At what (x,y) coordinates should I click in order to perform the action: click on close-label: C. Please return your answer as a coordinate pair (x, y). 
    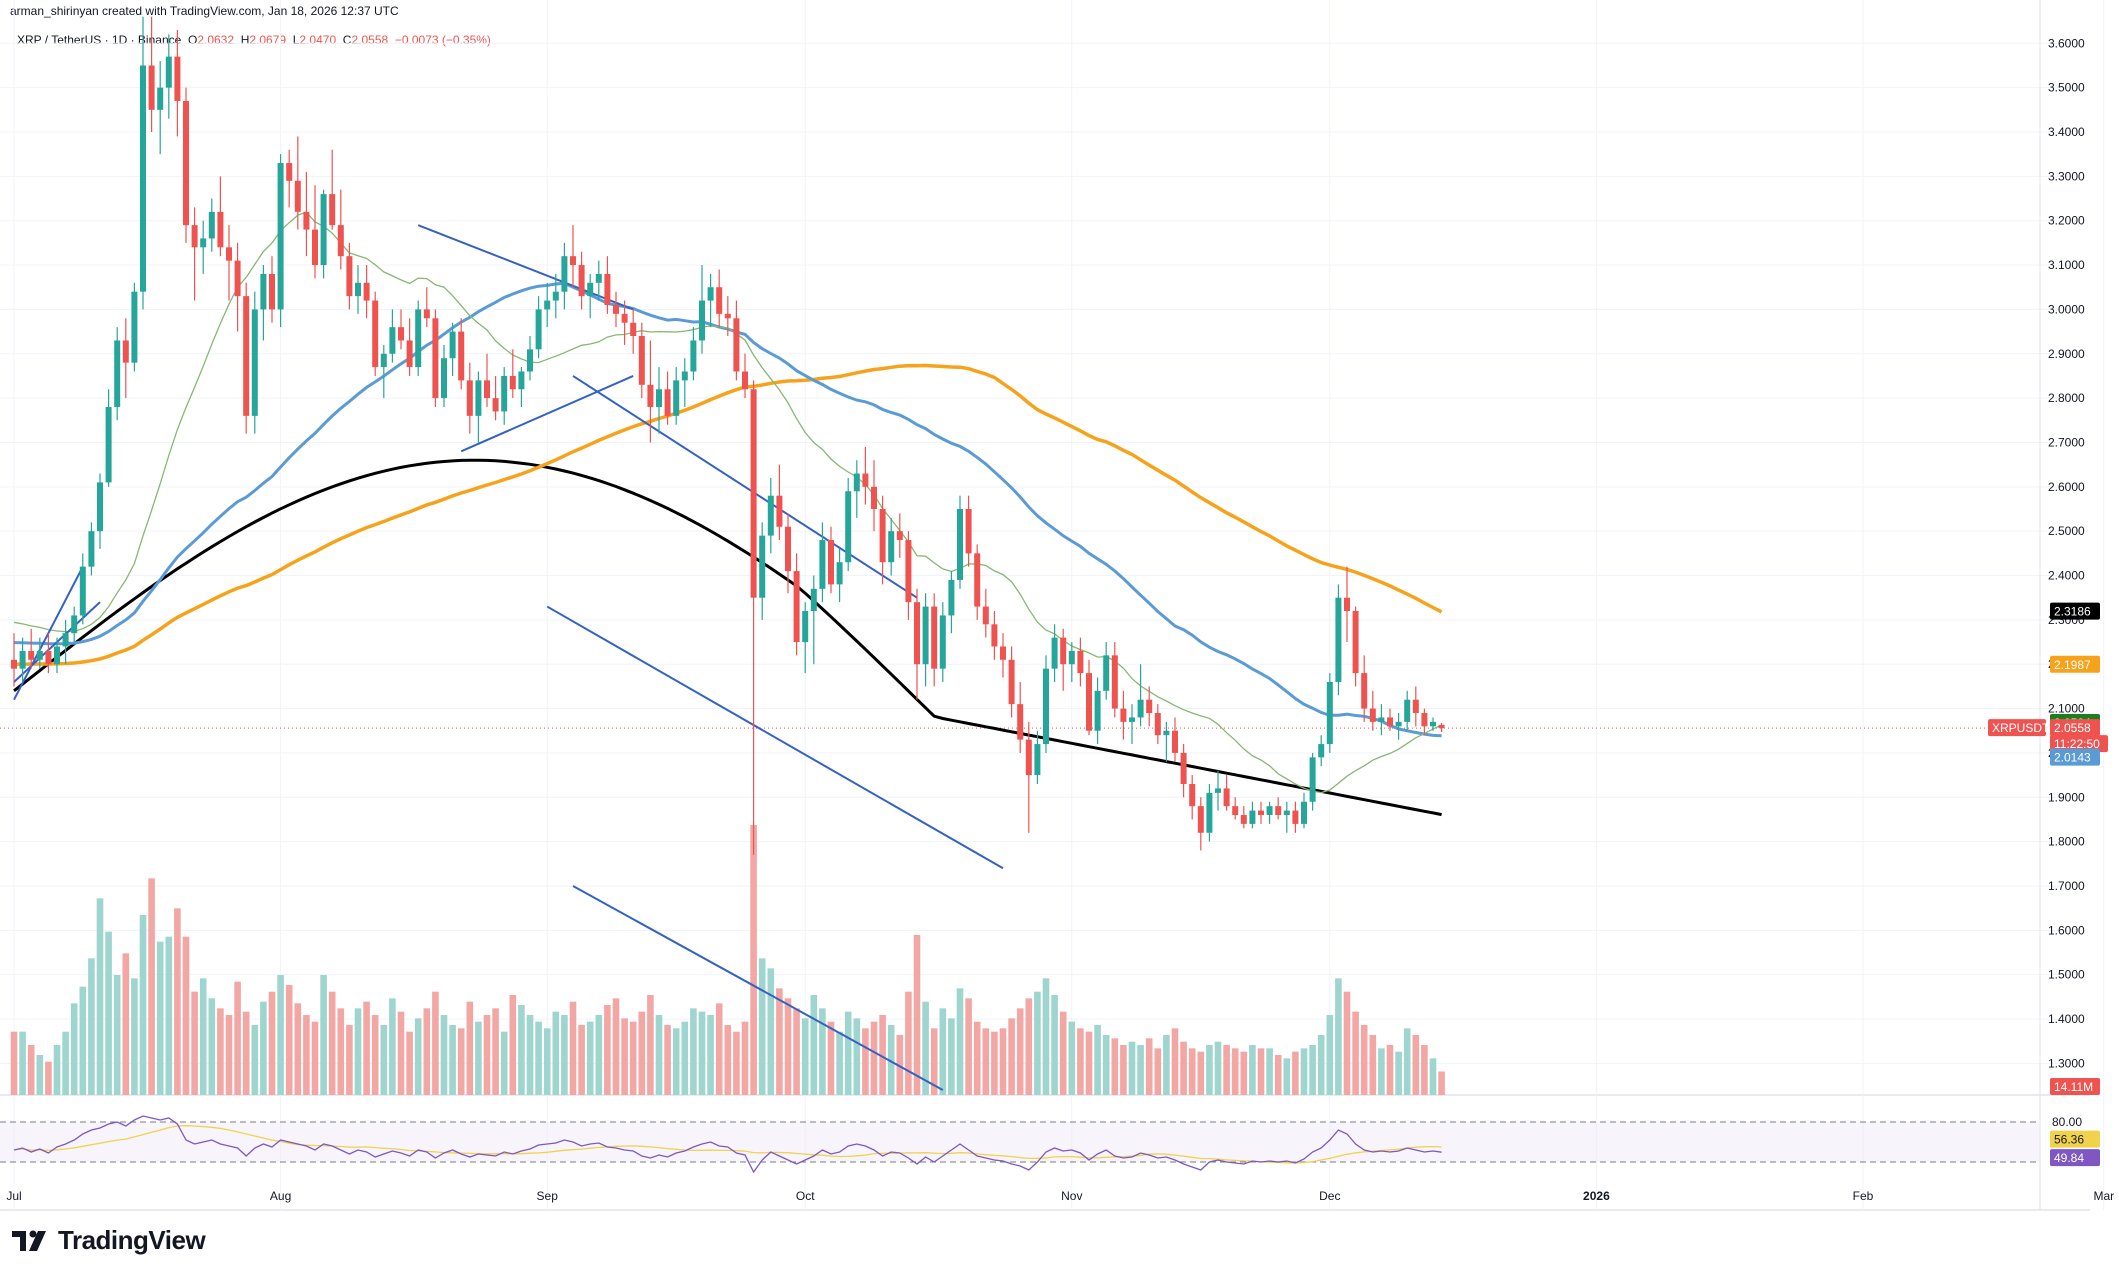
    Looking at the image, I should click on (347, 40).